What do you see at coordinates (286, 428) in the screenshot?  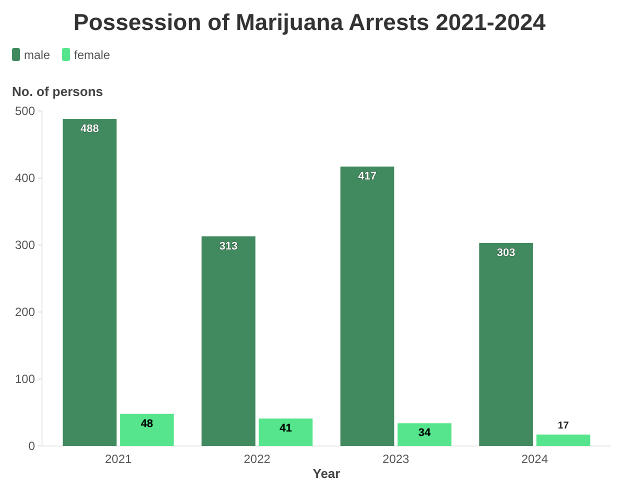 I see `data-label: 41` at bounding box center [286, 428].